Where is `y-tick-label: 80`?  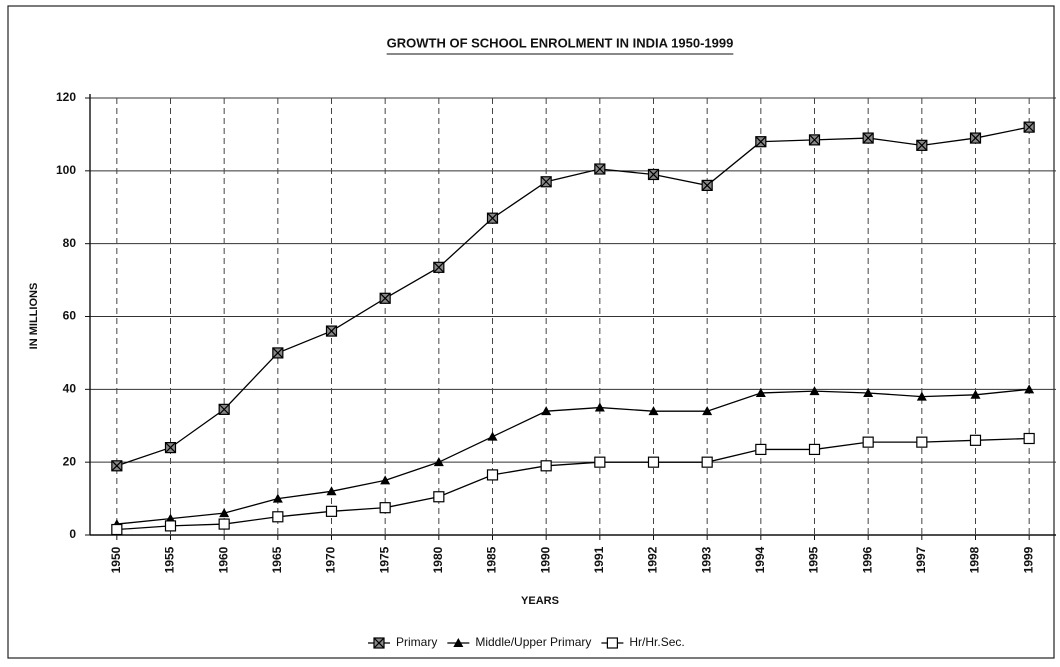 y-tick-label: 80 is located at coordinates (70, 243).